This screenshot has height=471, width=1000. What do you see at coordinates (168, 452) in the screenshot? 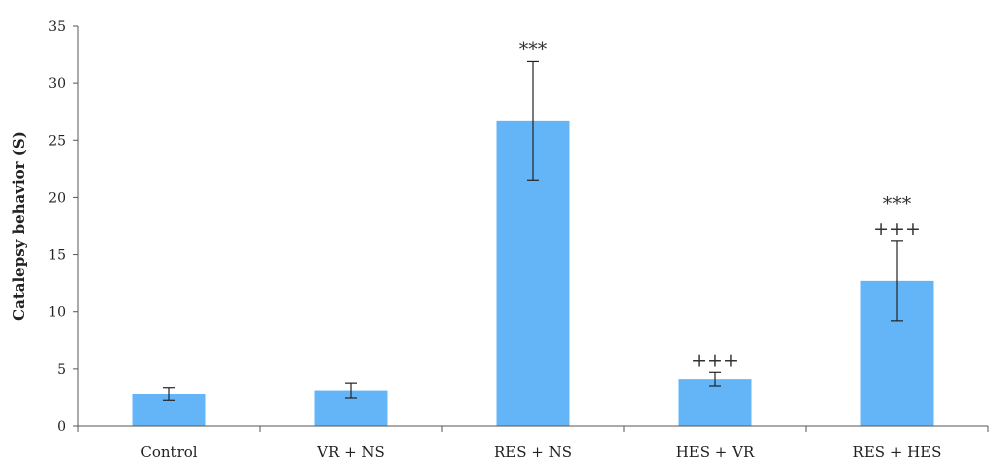
I see `x-category-label: Control` at bounding box center [168, 452].